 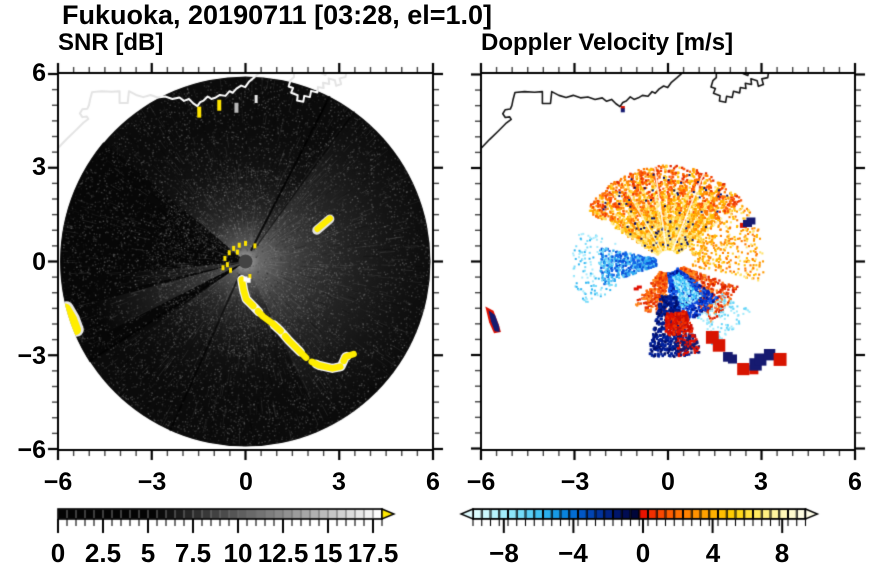 What do you see at coordinates (58, 553) in the screenshot?
I see `snr-colorbar-label: 0` at bounding box center [58, 553].